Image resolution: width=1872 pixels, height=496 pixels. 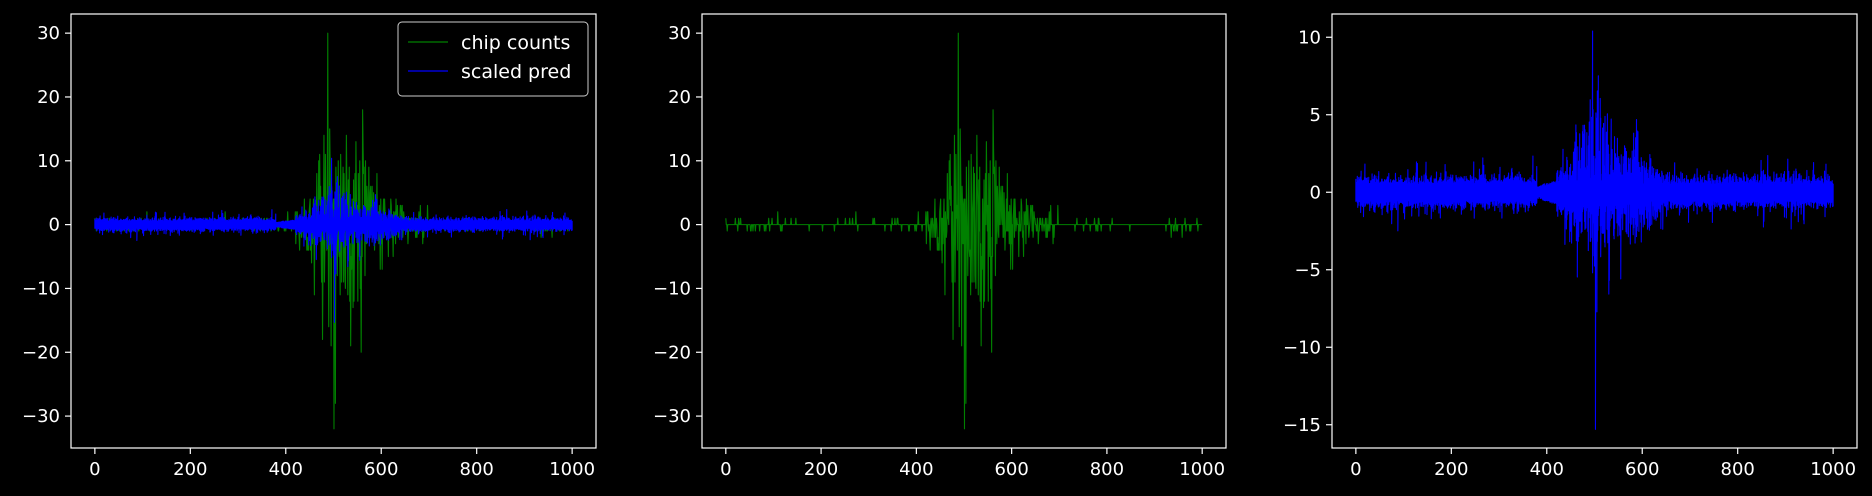 What do you see at coordinates (333, 240) in the screenshot?
I see `series-line-scaled-pred` at bounding box center [333, 240].